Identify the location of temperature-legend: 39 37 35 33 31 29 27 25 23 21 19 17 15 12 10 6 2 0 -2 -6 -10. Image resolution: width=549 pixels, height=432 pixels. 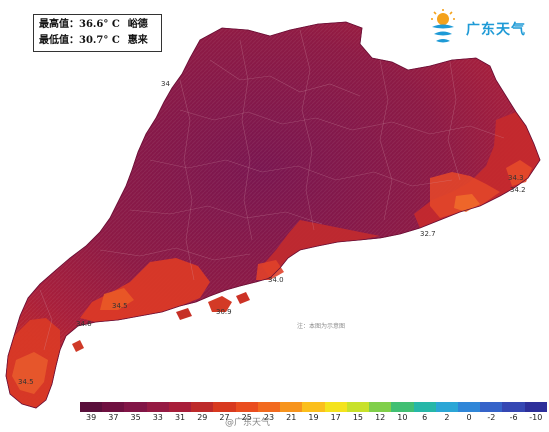
(313, 413).